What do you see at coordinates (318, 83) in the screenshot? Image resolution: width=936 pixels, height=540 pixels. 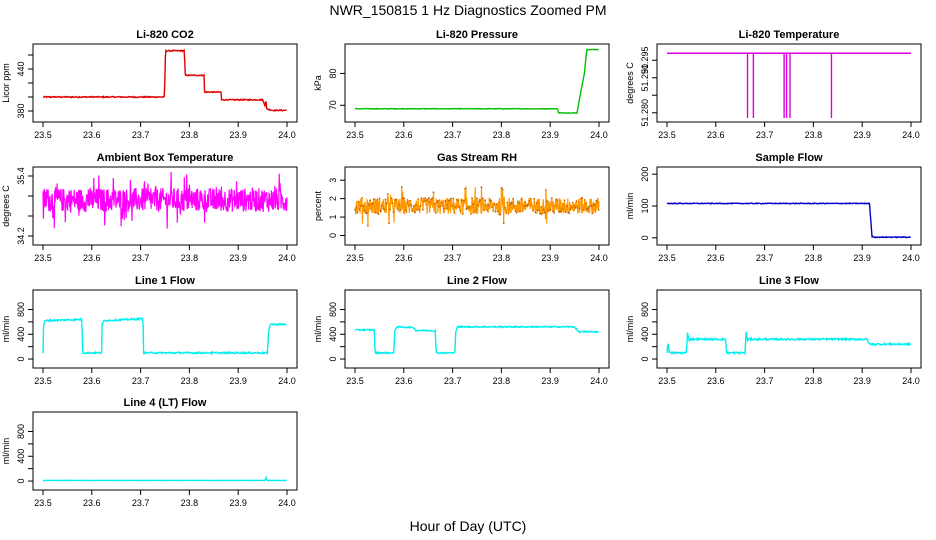 I see `y-axis-label: kPa` at bounding box center [318, 83].